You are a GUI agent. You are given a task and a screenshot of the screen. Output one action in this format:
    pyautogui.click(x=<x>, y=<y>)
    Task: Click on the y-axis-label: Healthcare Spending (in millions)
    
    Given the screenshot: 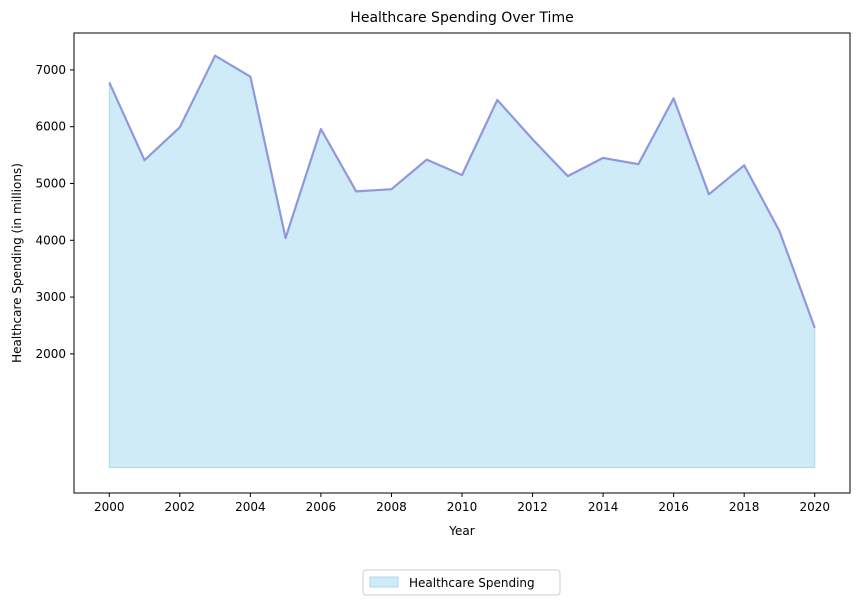 What is the action you would take?
    pyautogui.click(x=17, y=263)
    